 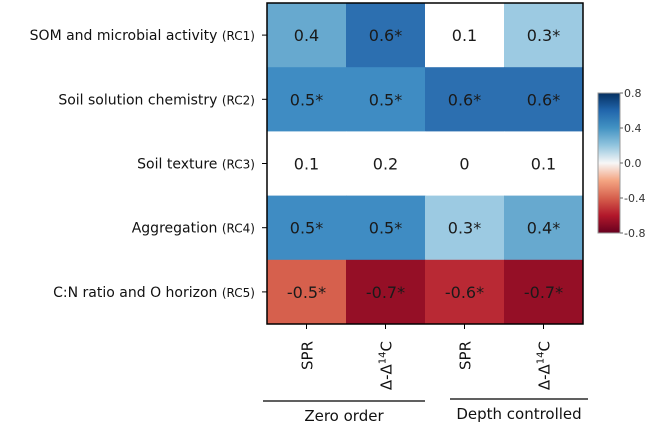 I want to click on colorbar-gradient, so click(x=609, y=163).